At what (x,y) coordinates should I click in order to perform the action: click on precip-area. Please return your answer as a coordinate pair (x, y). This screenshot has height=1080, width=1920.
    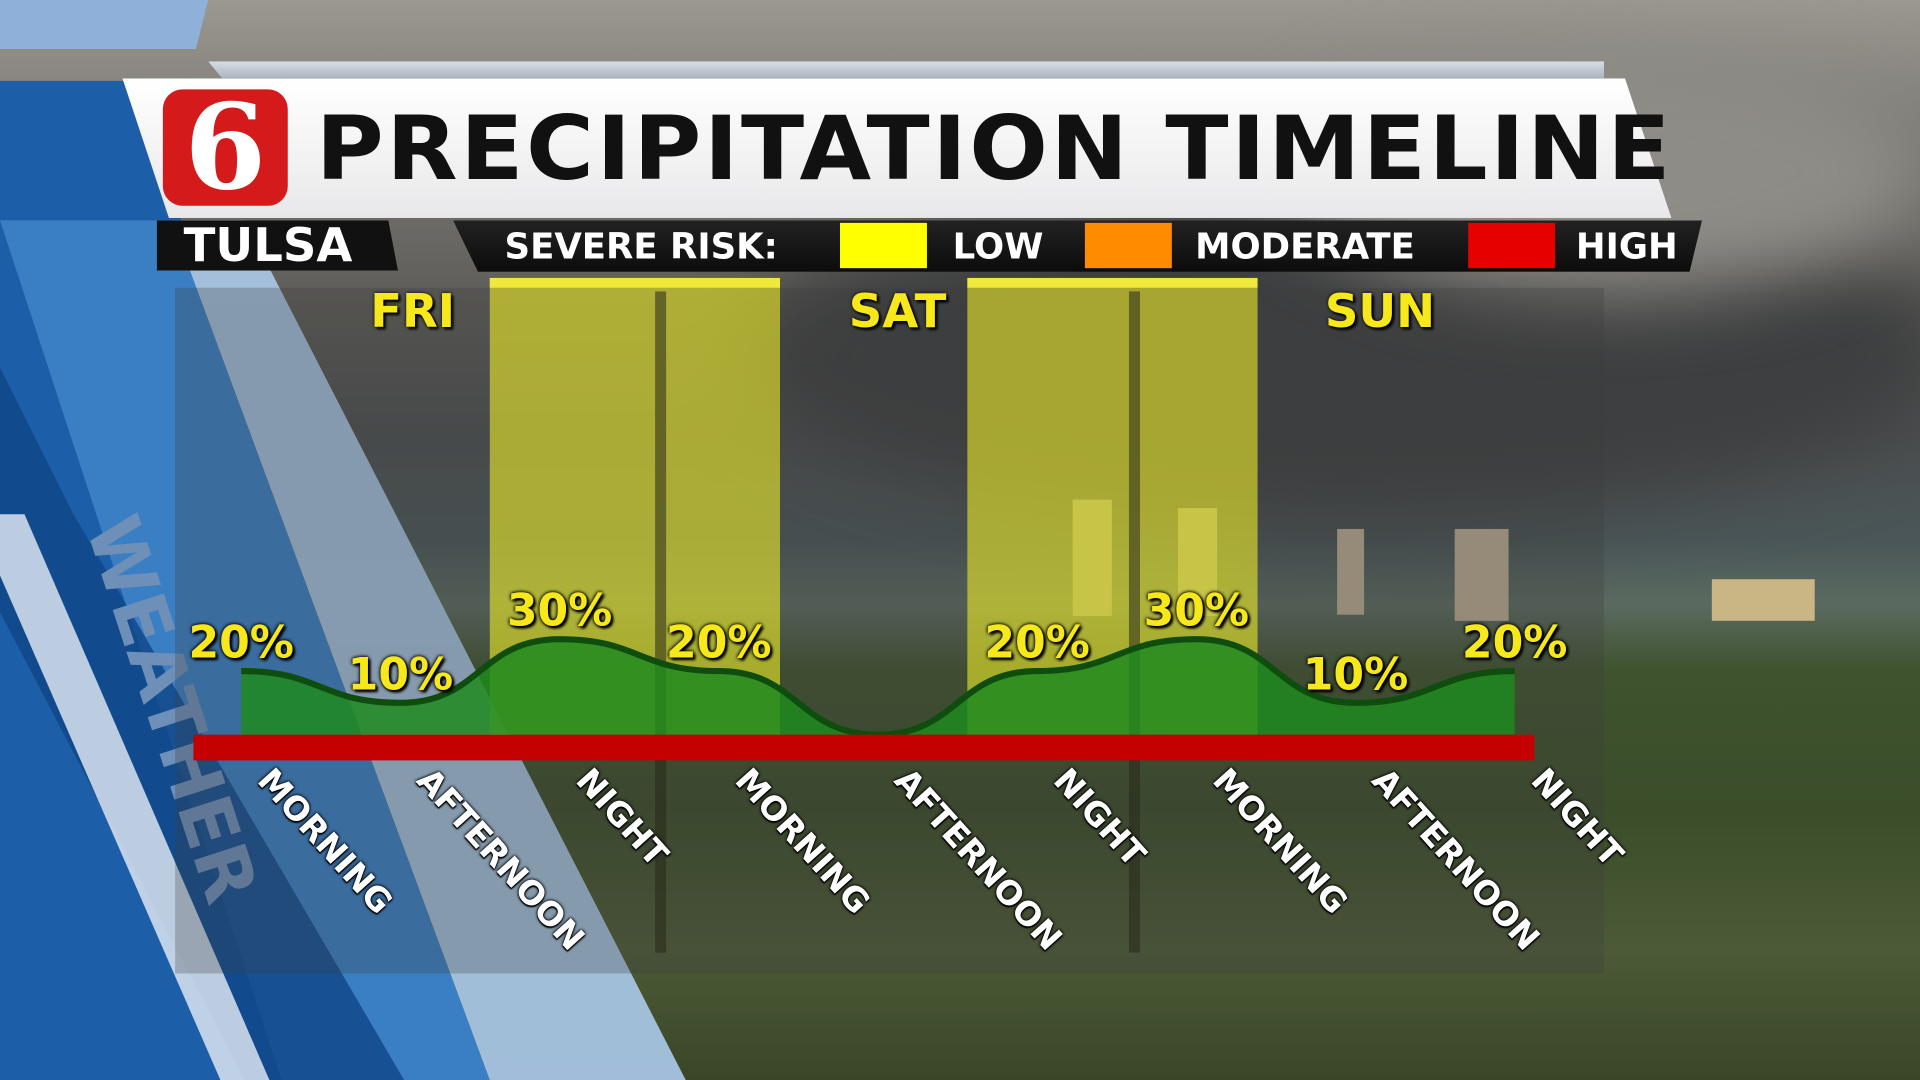
    Looking at the image, I should click on (878, 687).